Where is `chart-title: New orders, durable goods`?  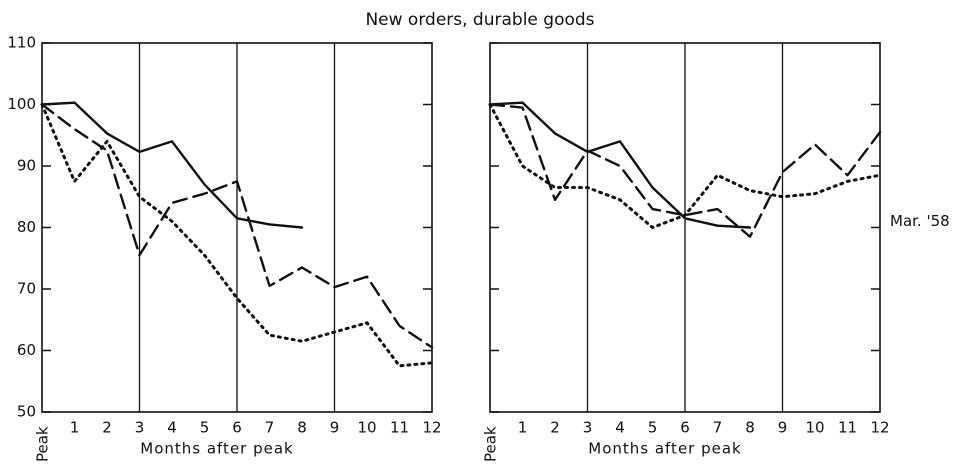 chart-title: New orders, durable goods is located at coordinates (479, 20).